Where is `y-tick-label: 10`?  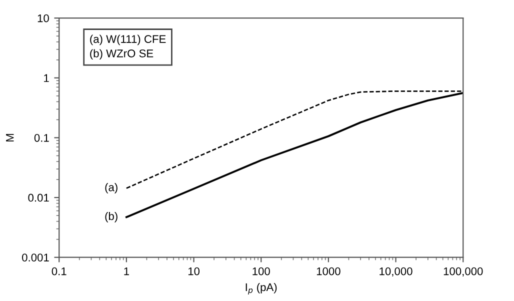 y-tick-label: 10 is located at coordinates (43, 18).